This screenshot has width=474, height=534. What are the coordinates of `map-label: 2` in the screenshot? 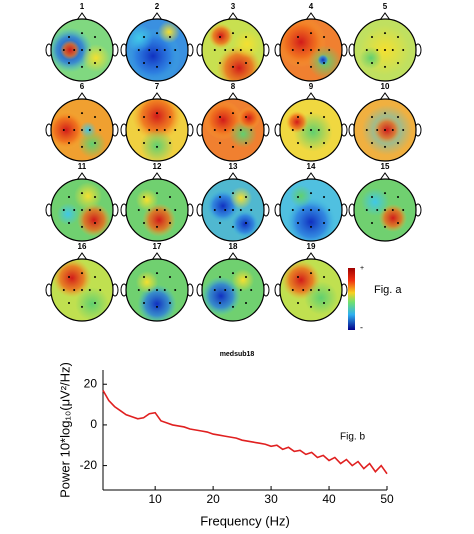 It's located at (157, 6).